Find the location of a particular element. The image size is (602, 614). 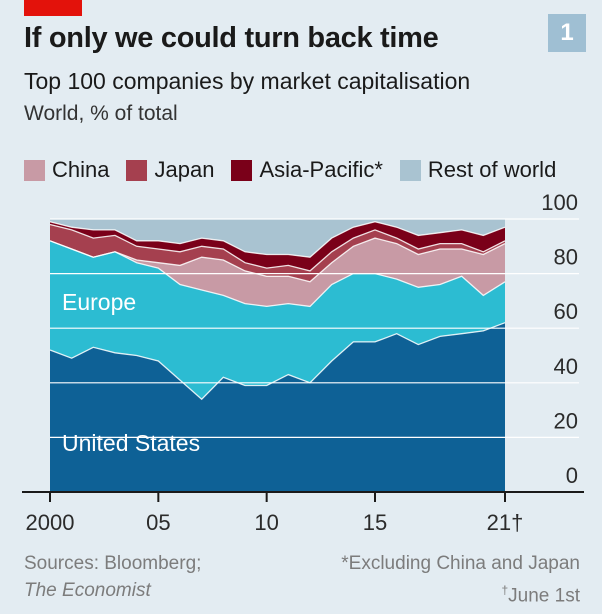

area-japan is located at coordinates (277, 253).